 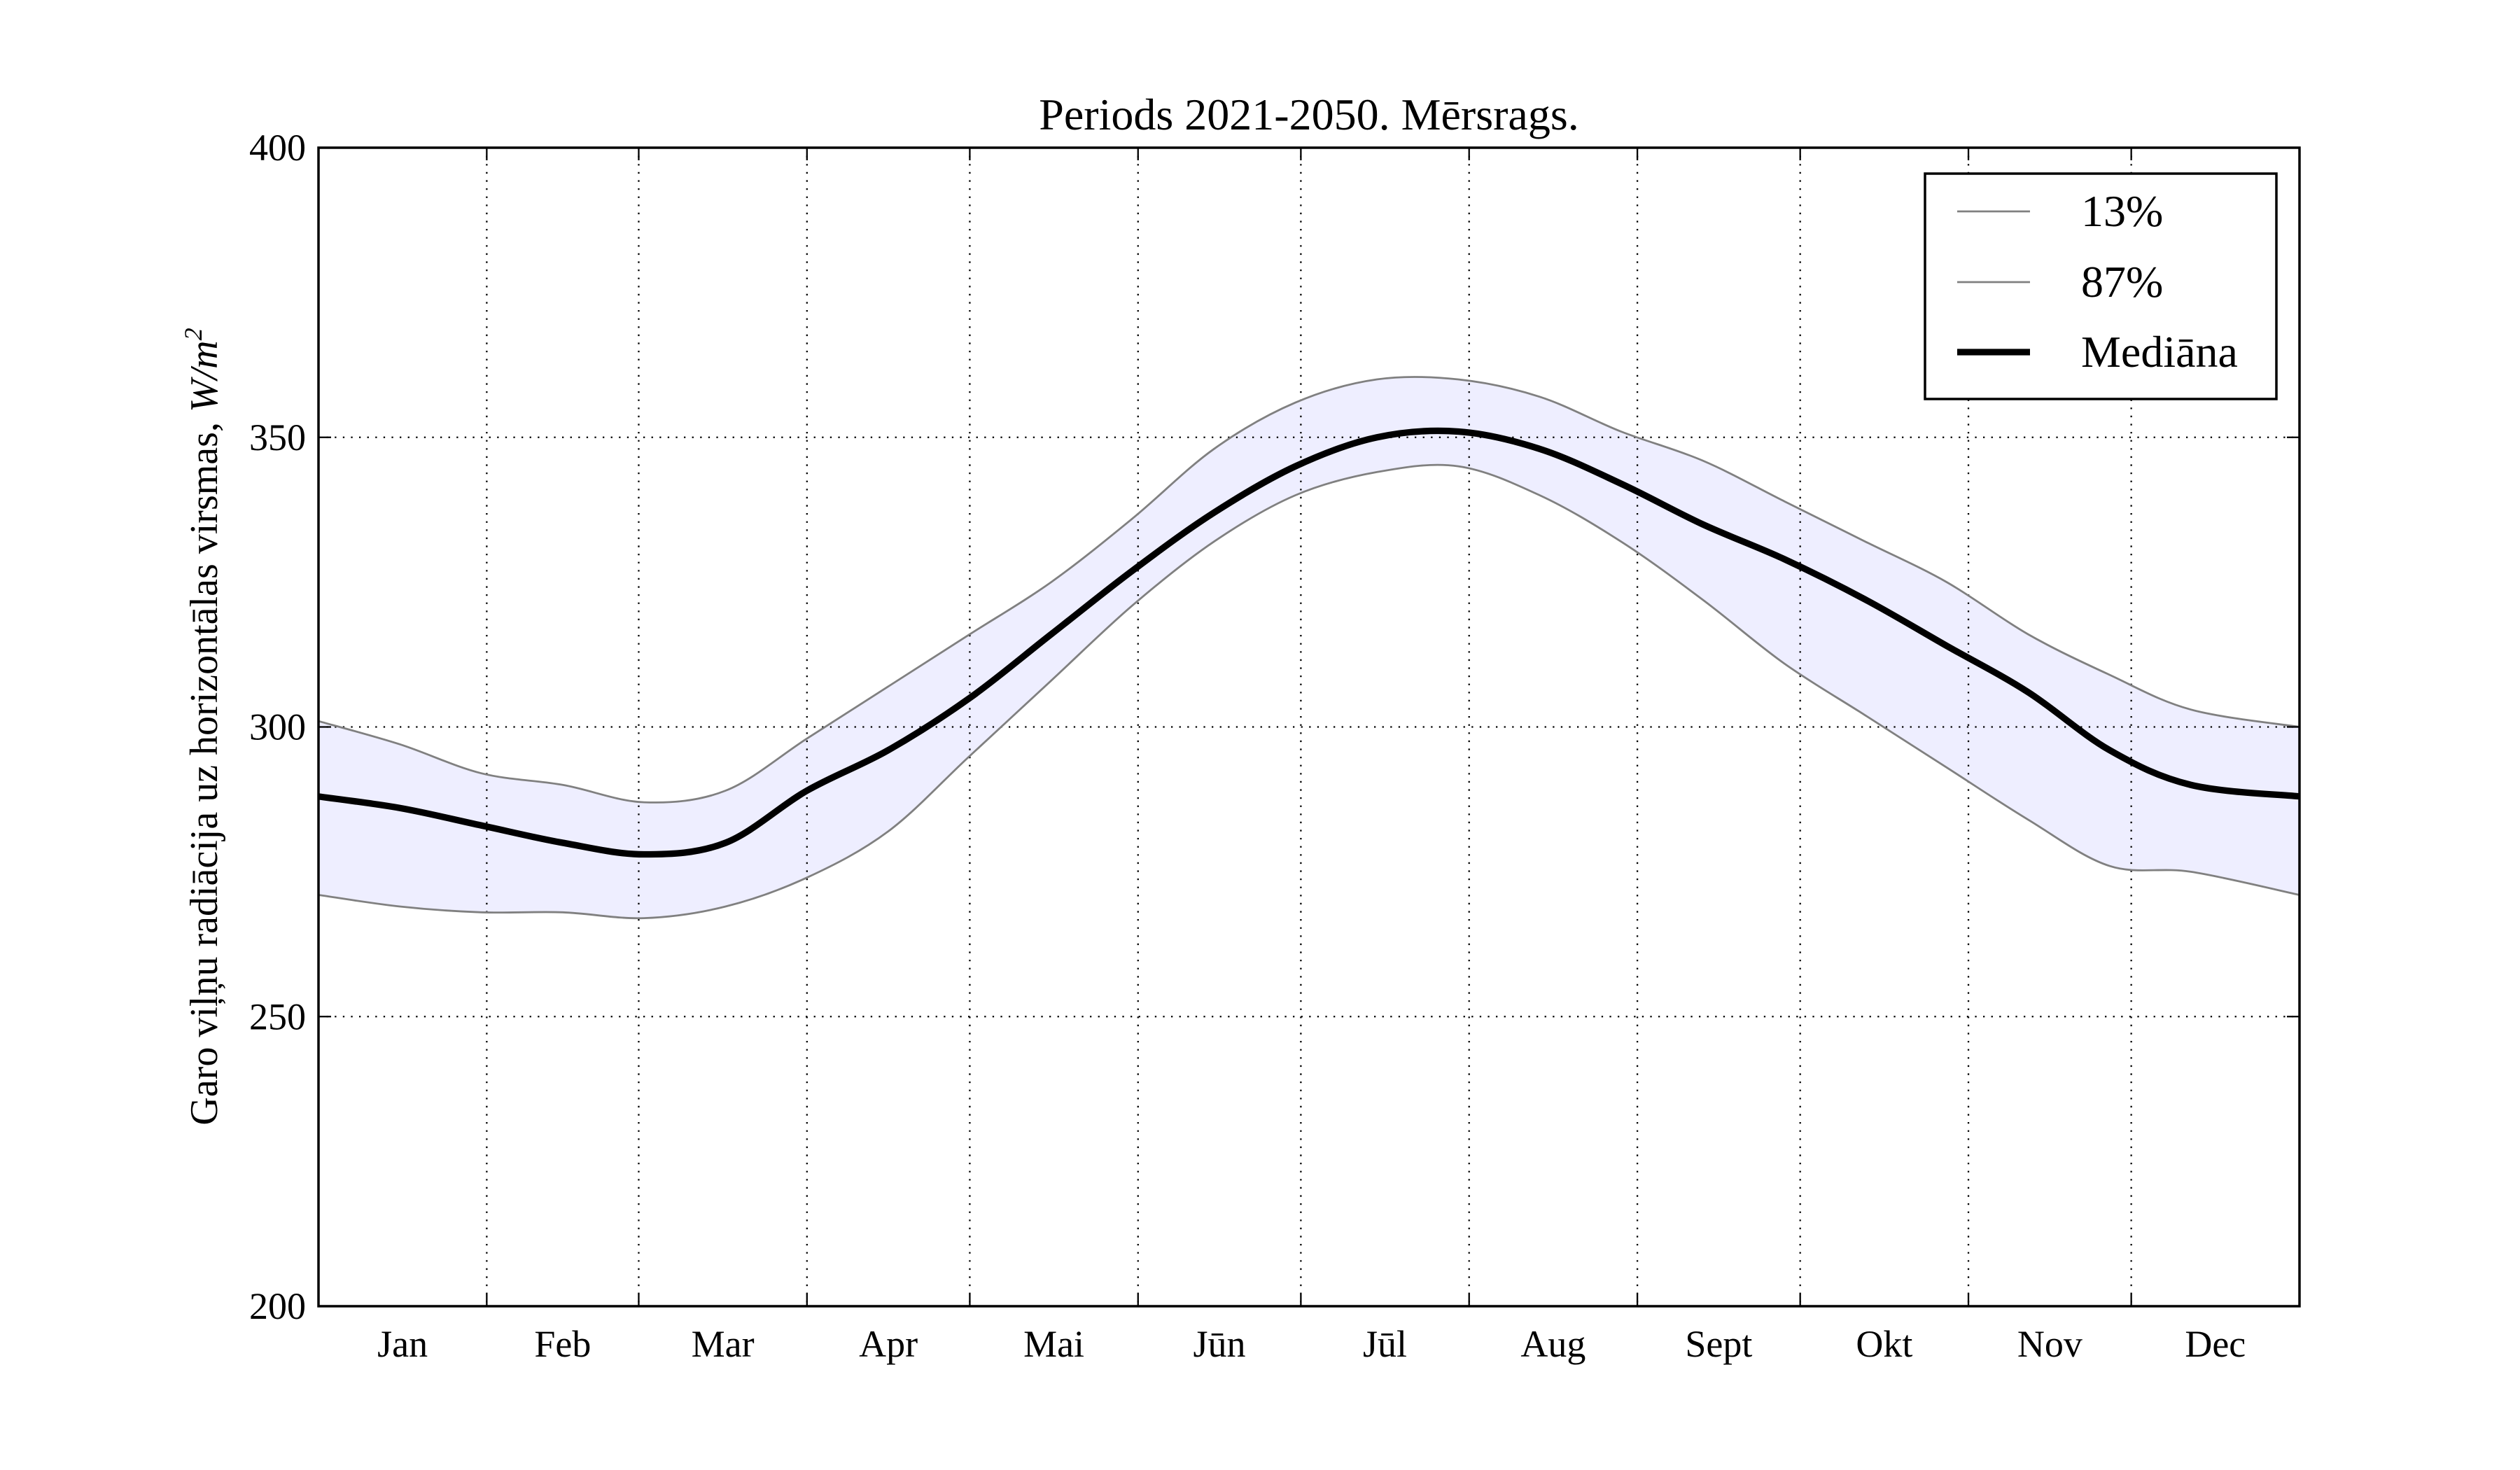 What do you see at coordinates (1884, 1344) in the screenshot?
I see `x-tick-label: Okt` at bounding box center [1884, 1344].